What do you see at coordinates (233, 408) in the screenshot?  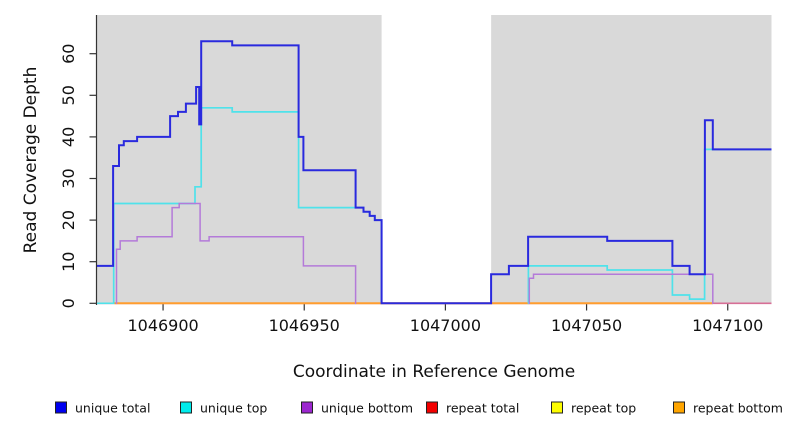 I see `legend-label: unique top` at bounding box center [233, 408].